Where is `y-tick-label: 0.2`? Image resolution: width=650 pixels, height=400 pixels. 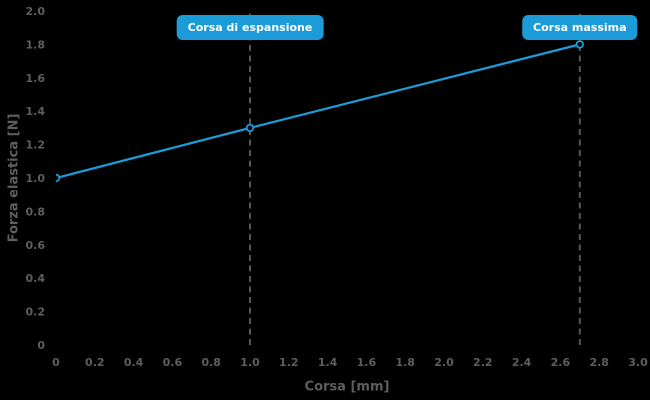
y-tick-label: 0.2 is located at coordinates (36, 312).